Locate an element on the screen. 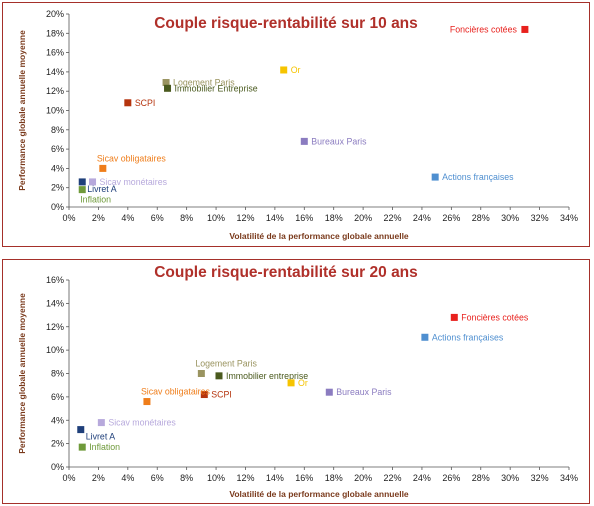 The width and height of the screenshot is (594, 506). x-tick-label: 6% is located at coordinates (157, 478).